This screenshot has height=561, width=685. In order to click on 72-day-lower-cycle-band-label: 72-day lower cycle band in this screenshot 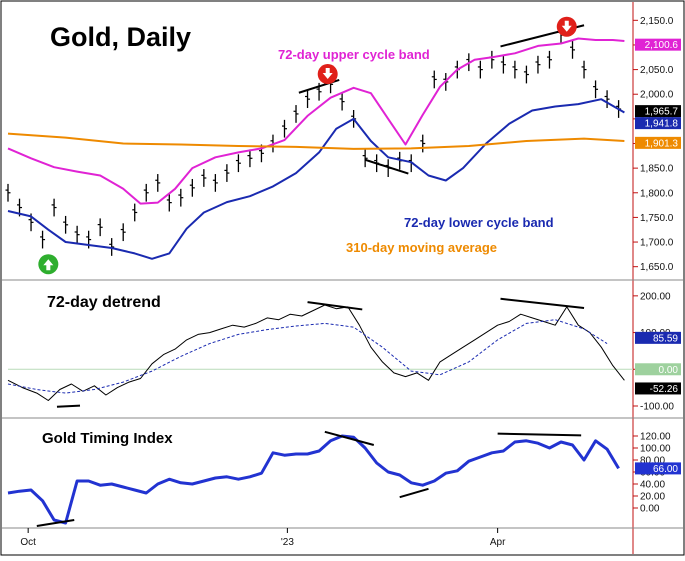, I will do `click(479, 222)`.